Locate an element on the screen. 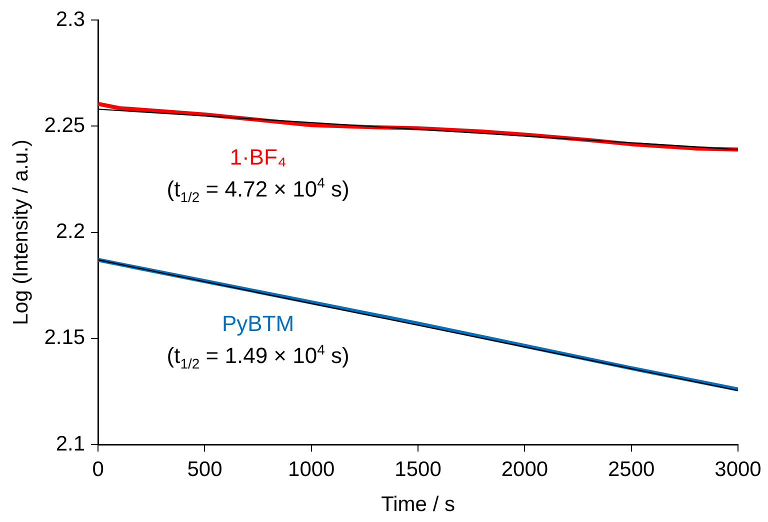 This screenshot has height=522, width=768. series-label: PyBTM is located at coordinates (258, 323).